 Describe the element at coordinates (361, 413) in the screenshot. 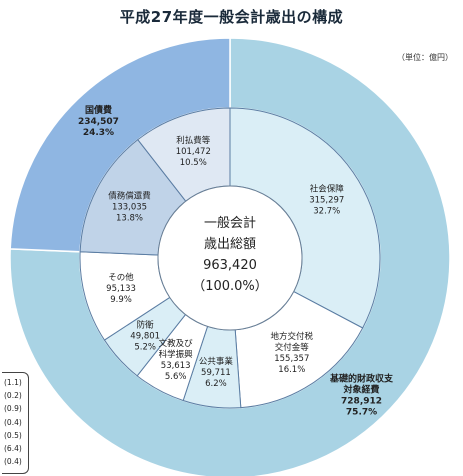

I see `outer-label-pct-0: 75.7%` at that location.